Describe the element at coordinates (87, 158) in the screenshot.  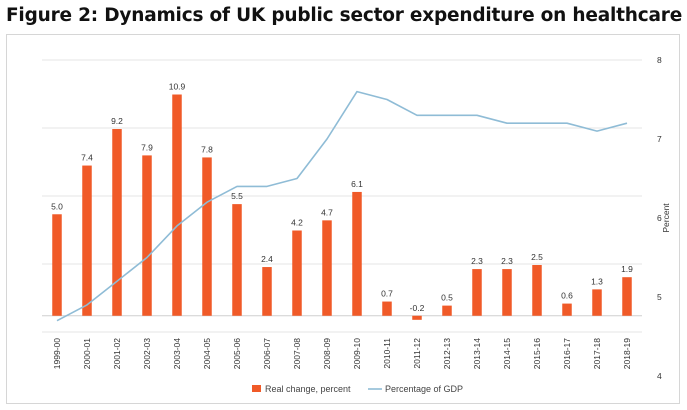
I see `data-label-2000-01: 7.4` at that location.